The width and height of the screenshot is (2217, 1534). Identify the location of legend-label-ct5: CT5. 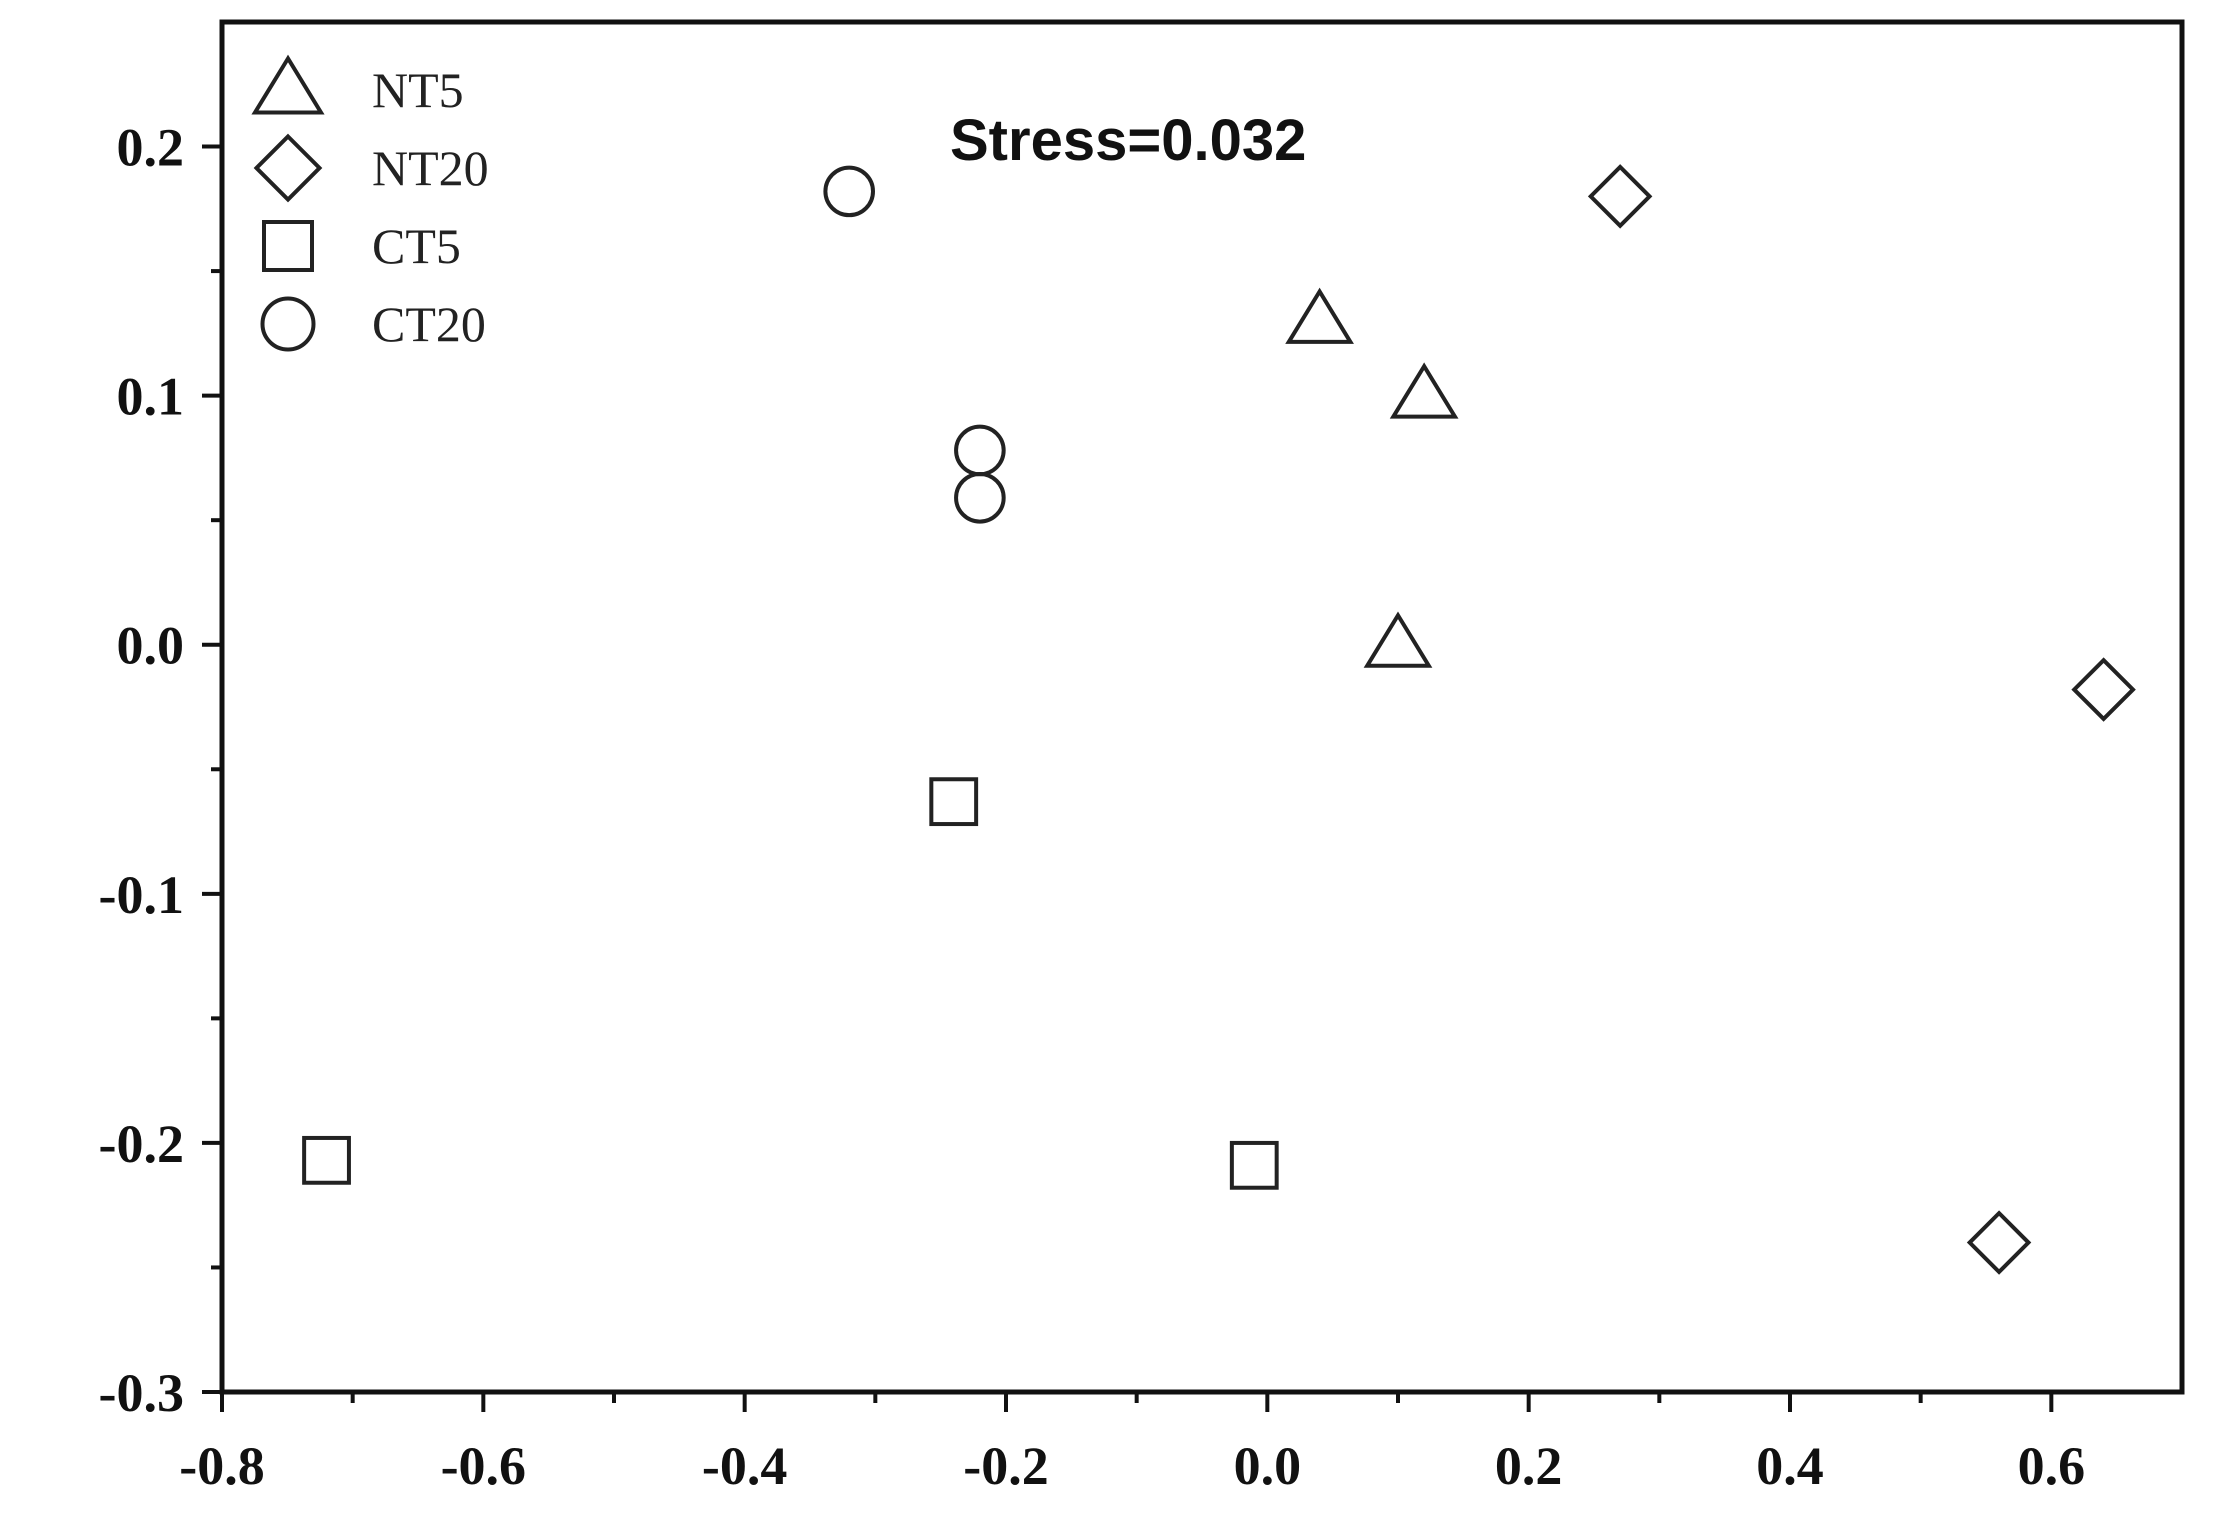
(416, 246).